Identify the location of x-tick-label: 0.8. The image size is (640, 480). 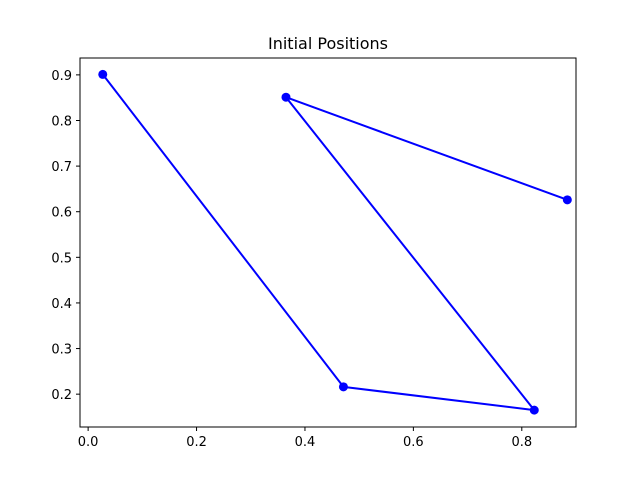
(521, 442).